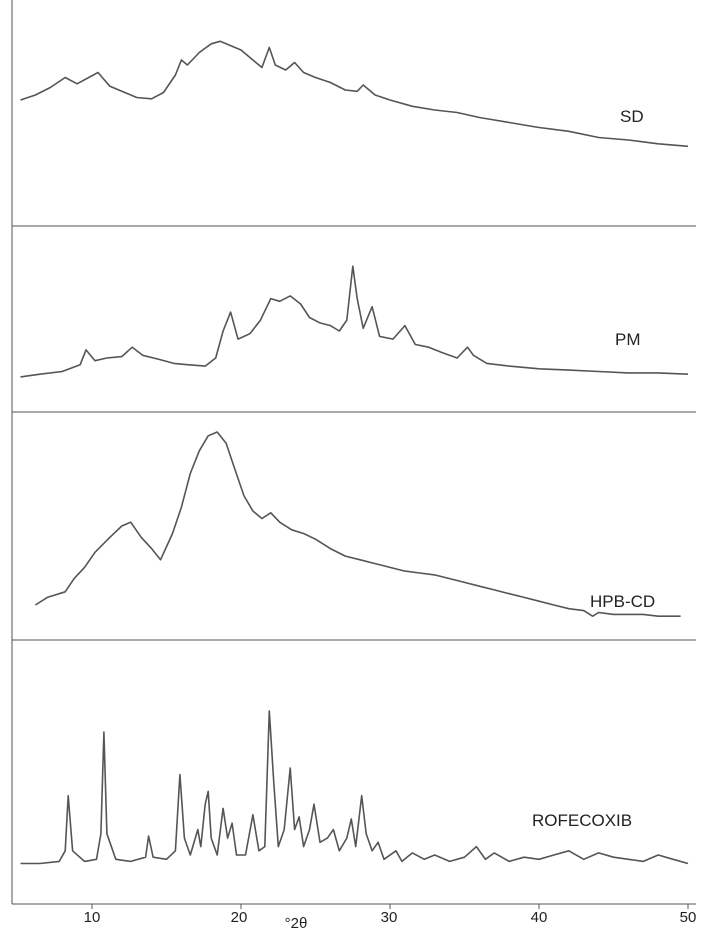  Describe the element at coordinates (296, 923) in the screenshot. I see `x-axis-label: °2θ` at that location.